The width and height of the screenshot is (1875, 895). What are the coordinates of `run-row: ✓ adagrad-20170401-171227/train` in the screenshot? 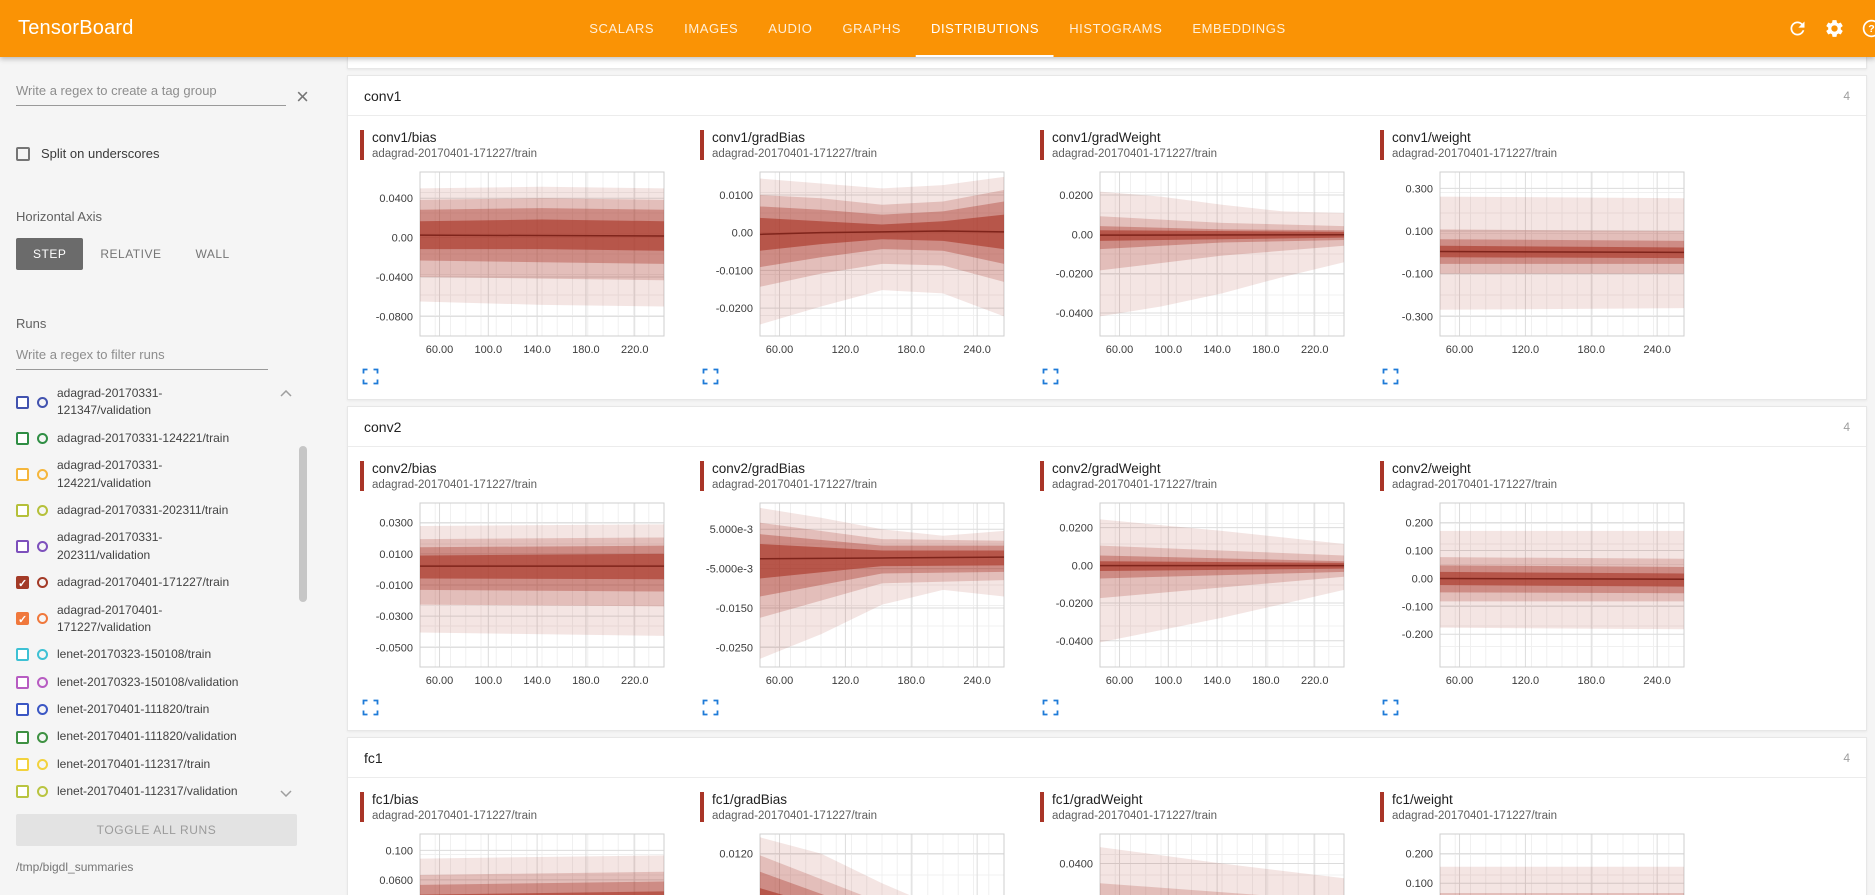 It's located at (145, 582).